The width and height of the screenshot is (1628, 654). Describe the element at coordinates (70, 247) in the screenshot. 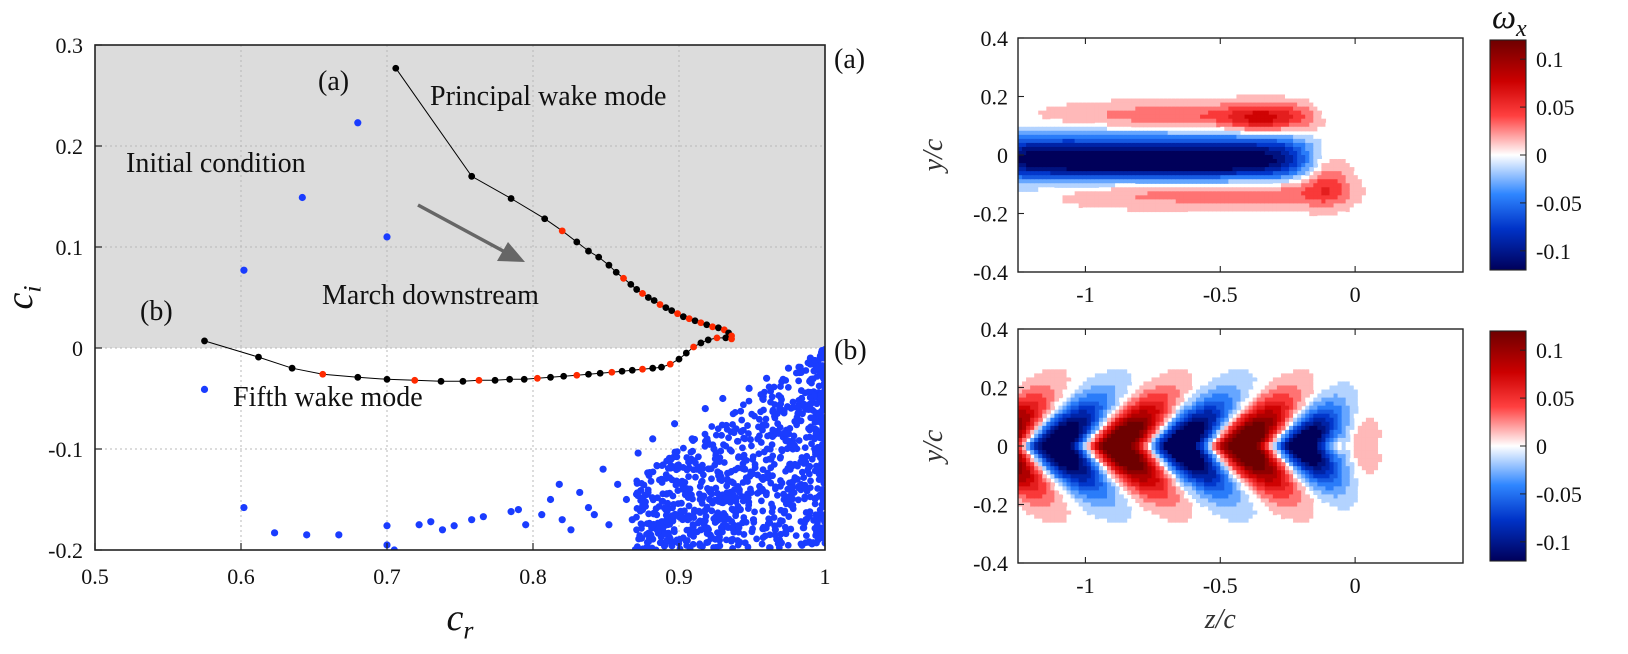

I see `y-tick-label: 0.1` at that location.